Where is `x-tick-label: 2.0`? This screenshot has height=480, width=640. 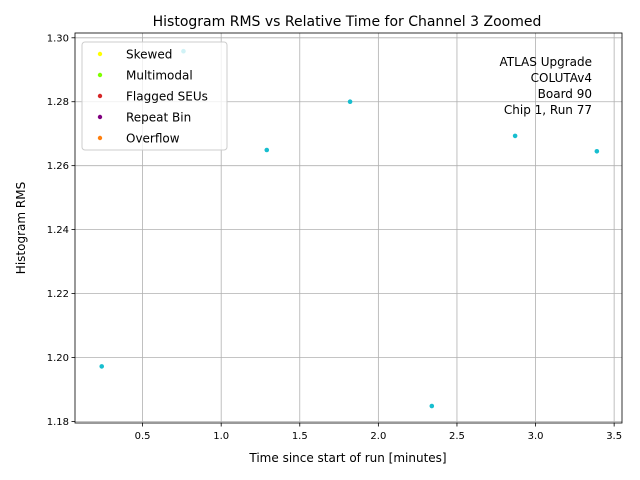
x-tick-label: 2.0 is located at coordinates (378, 436).